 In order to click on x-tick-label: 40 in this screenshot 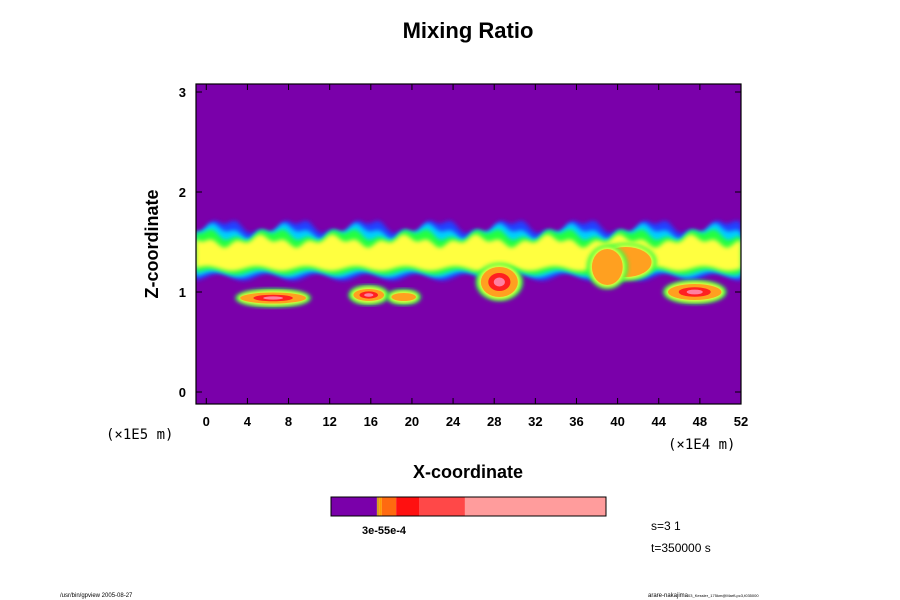, I will do `click(617, 421)`.